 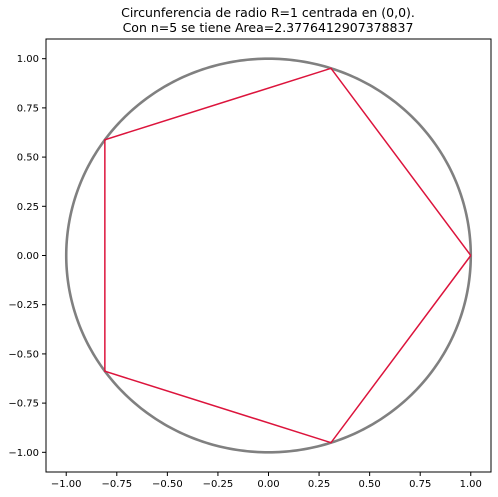 What do you see at coordinates (370, 484) in the screenshot?
I see `x-tick-label: 0.50` at bounding box center [370, 484].